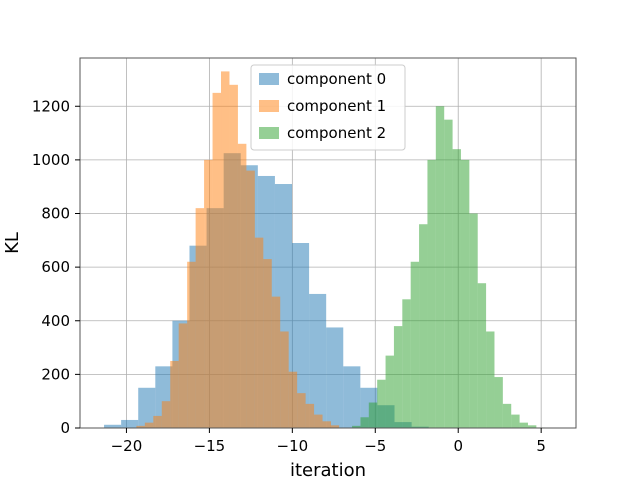 The image size is (640, 480). Describe the element at coordinates (336, 133) in the screenshot. I see `legend-label: component 2` at that location.